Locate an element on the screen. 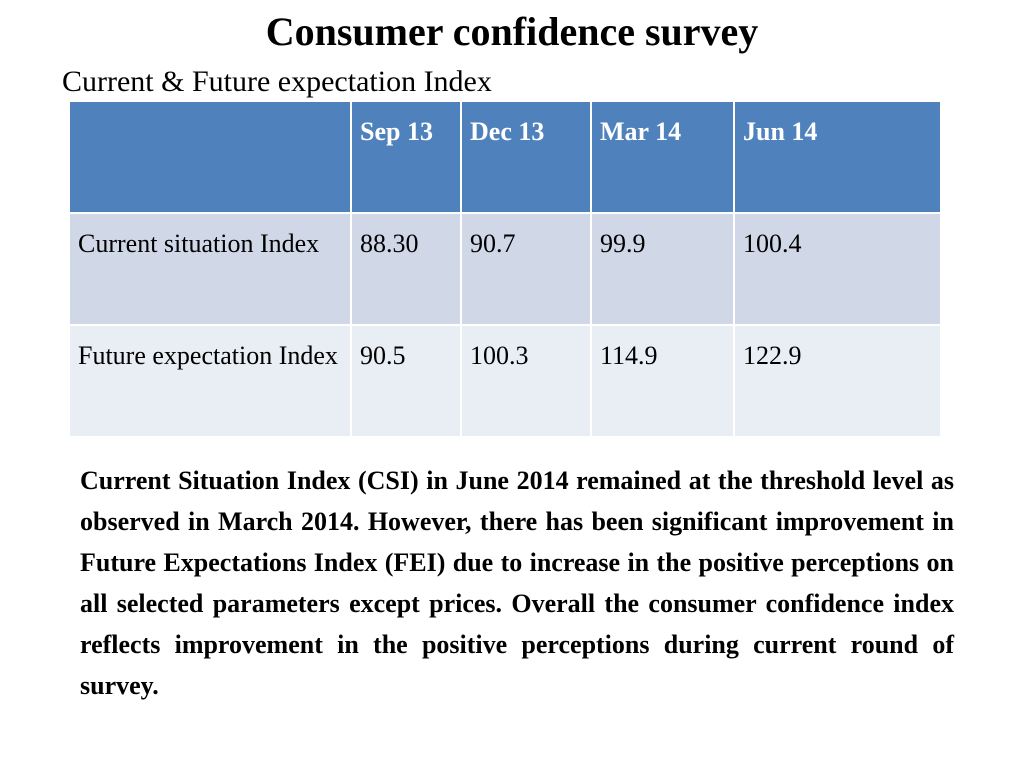  slide-subtitle: Current & Future expectation Index is located at coordinates (277, 81).